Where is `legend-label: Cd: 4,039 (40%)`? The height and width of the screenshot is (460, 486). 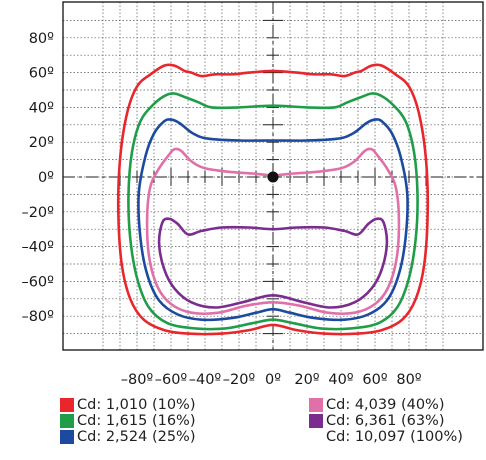
legend-label: Cd: 4,039 (40%) is located at coordinates (385, 405).